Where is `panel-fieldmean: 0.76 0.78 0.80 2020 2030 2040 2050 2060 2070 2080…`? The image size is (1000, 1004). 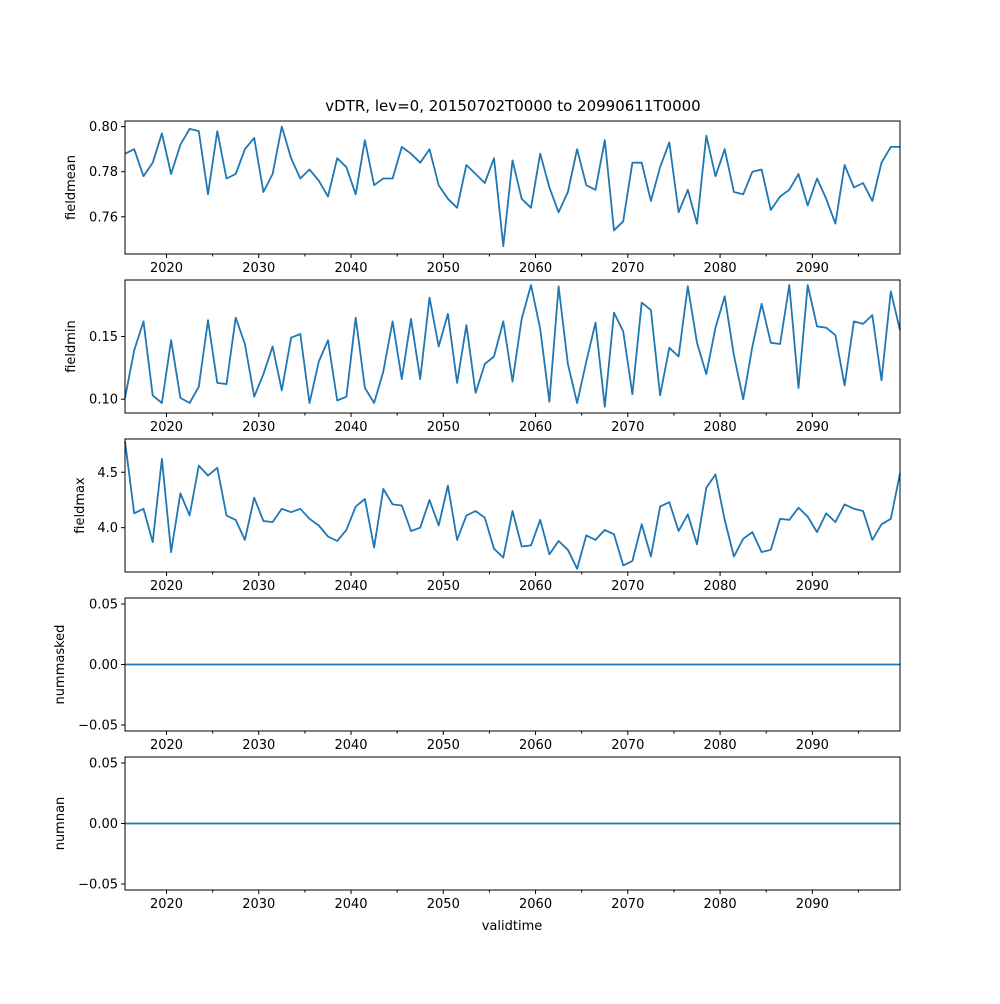
panel-fieldmean: 0.76 0.78 0.80 2020 2030 2040 2050 2060 2070 2080… is located at coordinates (482, 198).